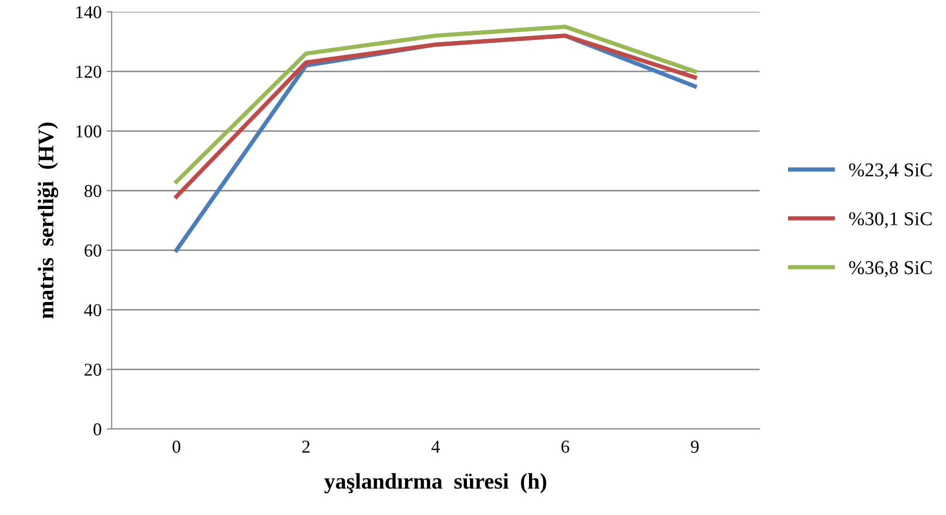 The image size is (946, 515). Describe the element at coordinates (93, 370) in the screenshot. I see `y-tick-label: 20` at that location.